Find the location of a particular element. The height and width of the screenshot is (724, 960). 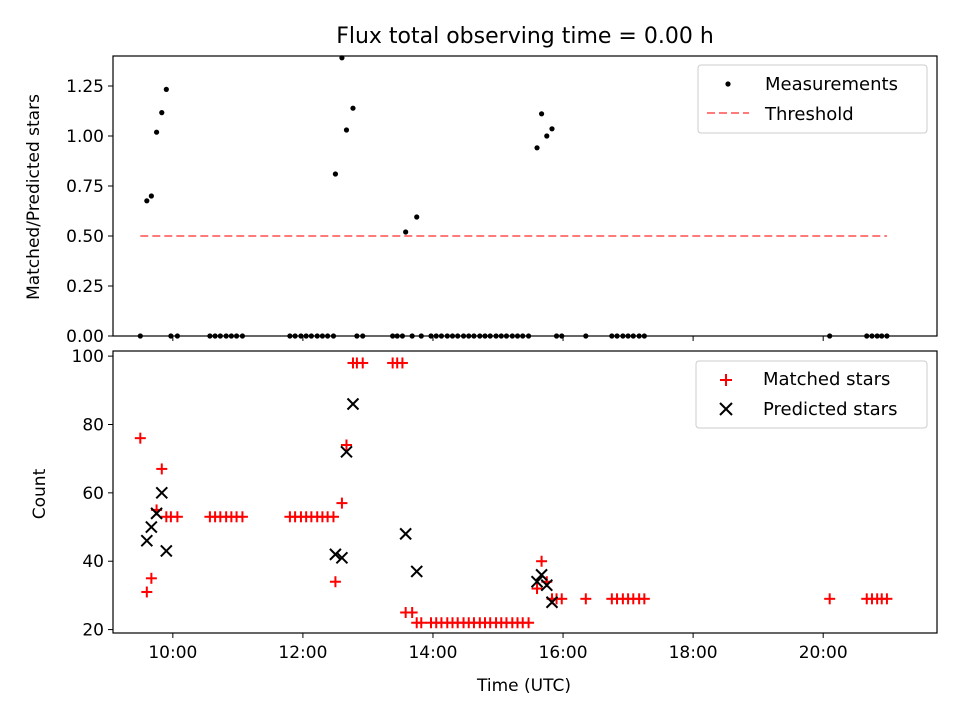

predicted-stars-legend-marker is located at coordinates (726, 409).